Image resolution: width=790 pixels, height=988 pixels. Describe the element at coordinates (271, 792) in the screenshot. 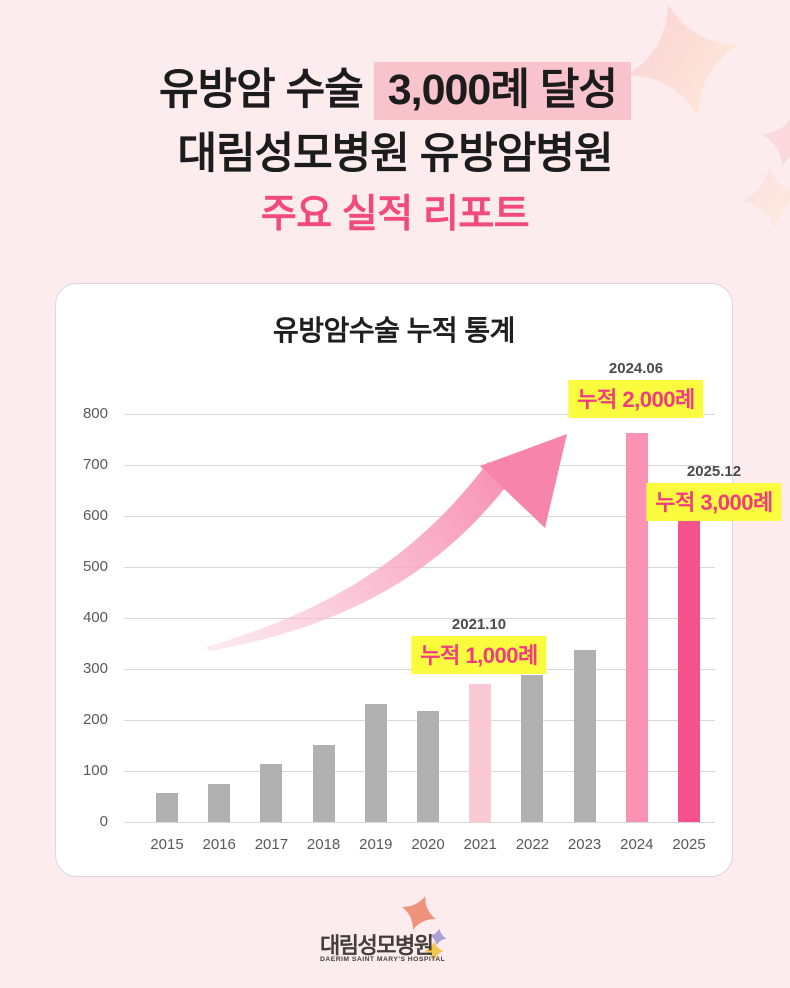

I see `bar-2017` at that location.